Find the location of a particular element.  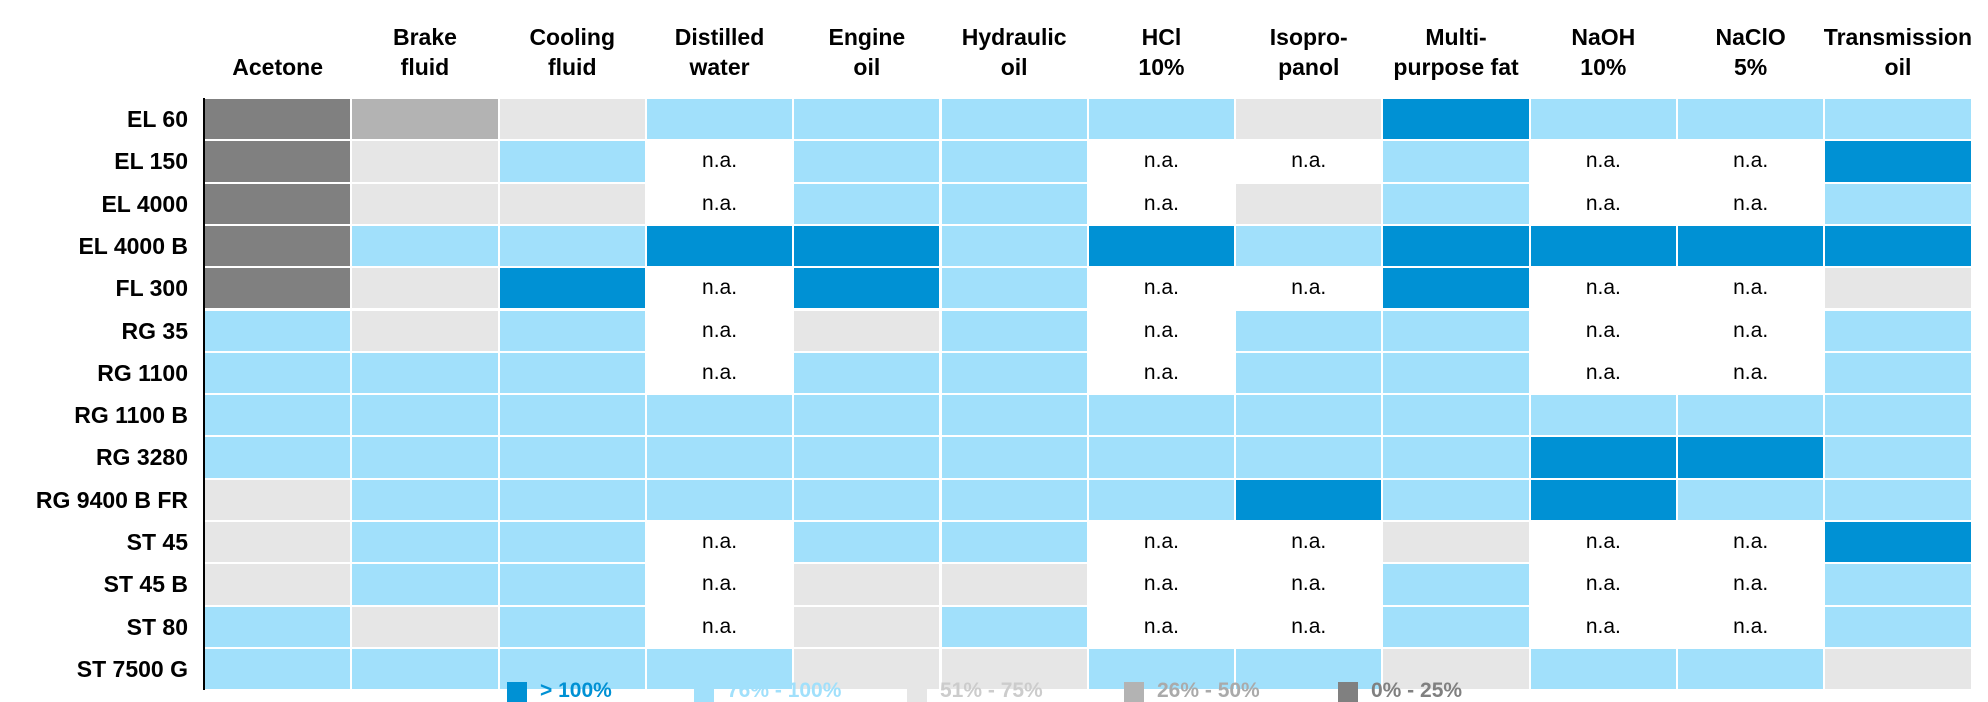

column-header: NaOH 10% is located at coordinates (1603, 52).